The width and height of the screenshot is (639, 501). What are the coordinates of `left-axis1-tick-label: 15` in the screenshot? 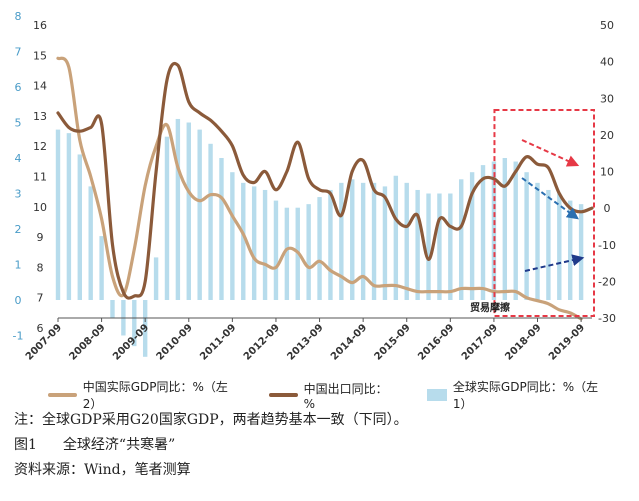 It's located at (40, 55).